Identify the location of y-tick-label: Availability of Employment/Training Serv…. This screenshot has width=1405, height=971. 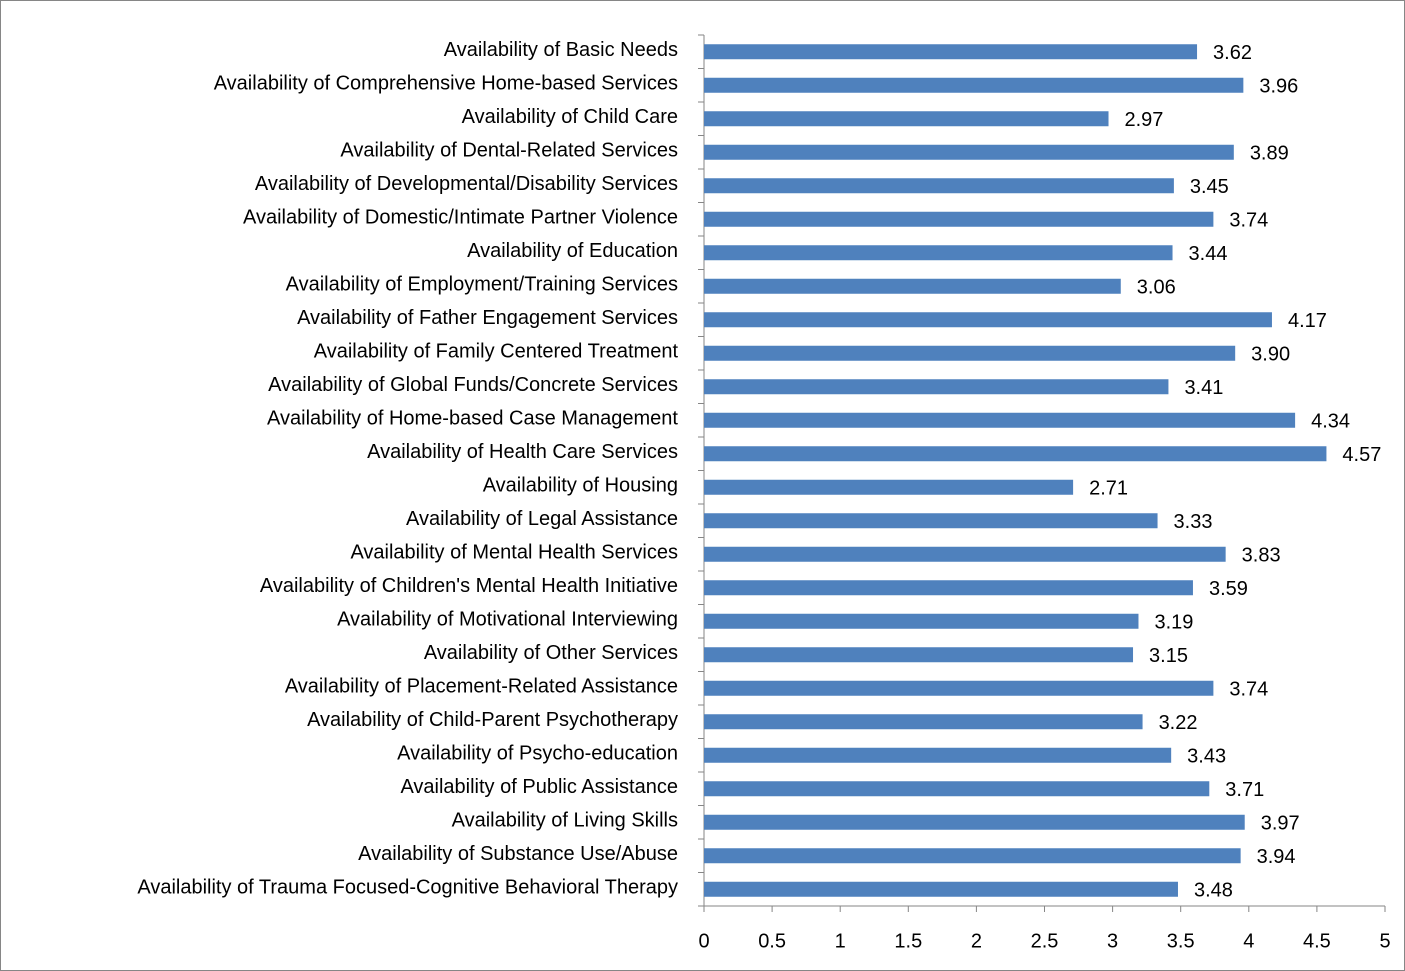
(482, 285).